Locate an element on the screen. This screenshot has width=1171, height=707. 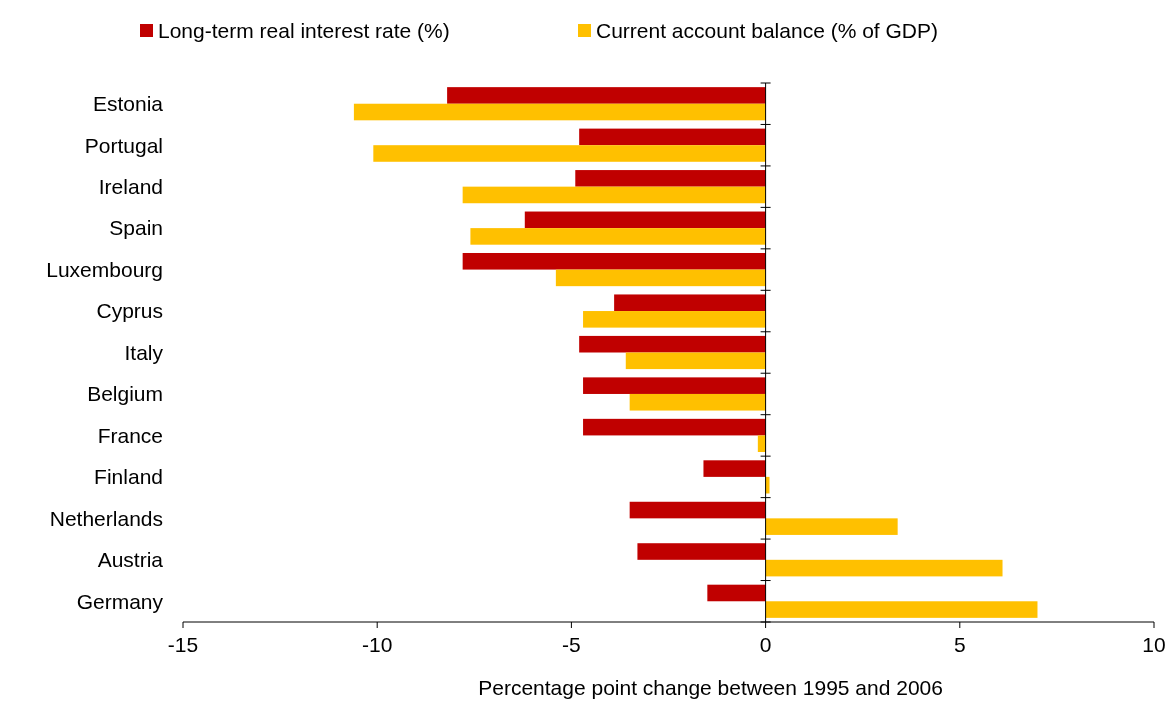
x-tick-label: -15 is located at coordinates (183, 644).